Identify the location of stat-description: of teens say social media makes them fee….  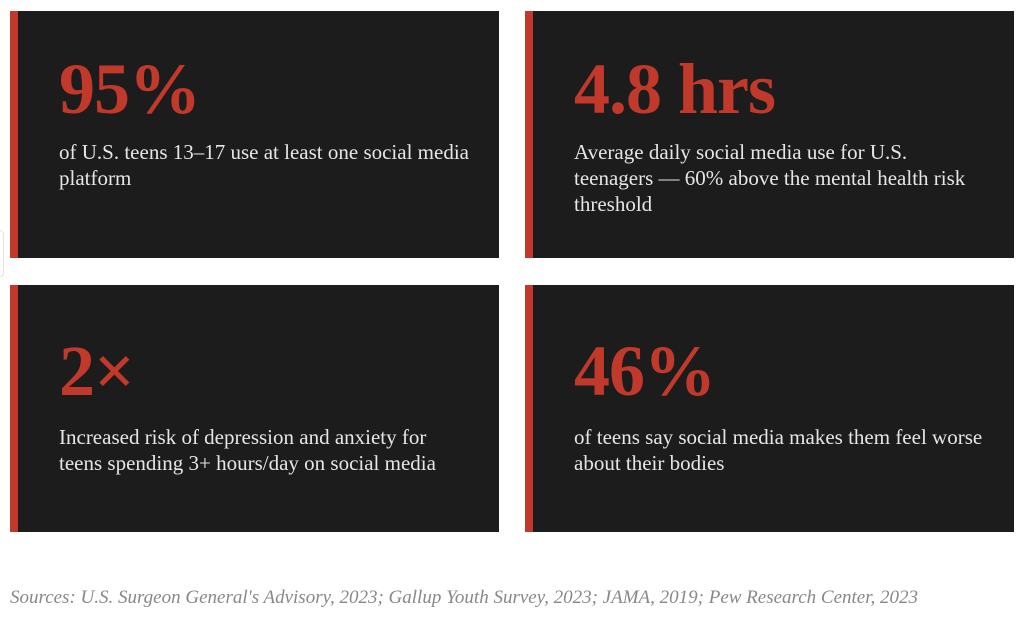
(778, 450).